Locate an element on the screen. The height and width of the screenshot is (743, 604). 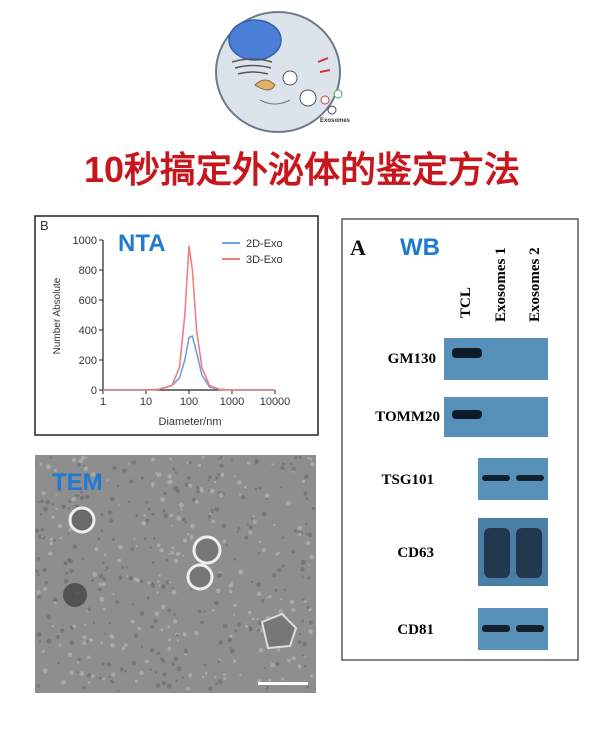
x-tick-label: 100 is located at coordinates (189, 402).